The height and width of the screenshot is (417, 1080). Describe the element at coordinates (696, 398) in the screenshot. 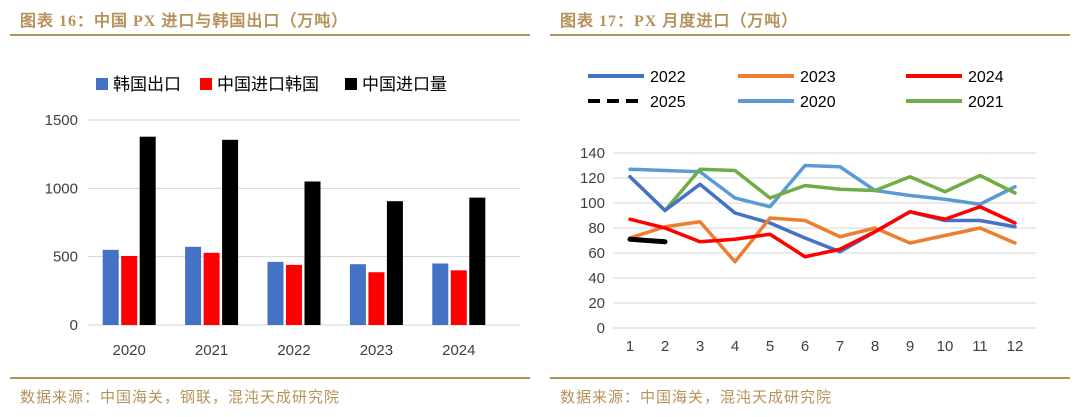

I see `right-chart-source: 数据来源：中国海关，混沌天成研究院` at that location.